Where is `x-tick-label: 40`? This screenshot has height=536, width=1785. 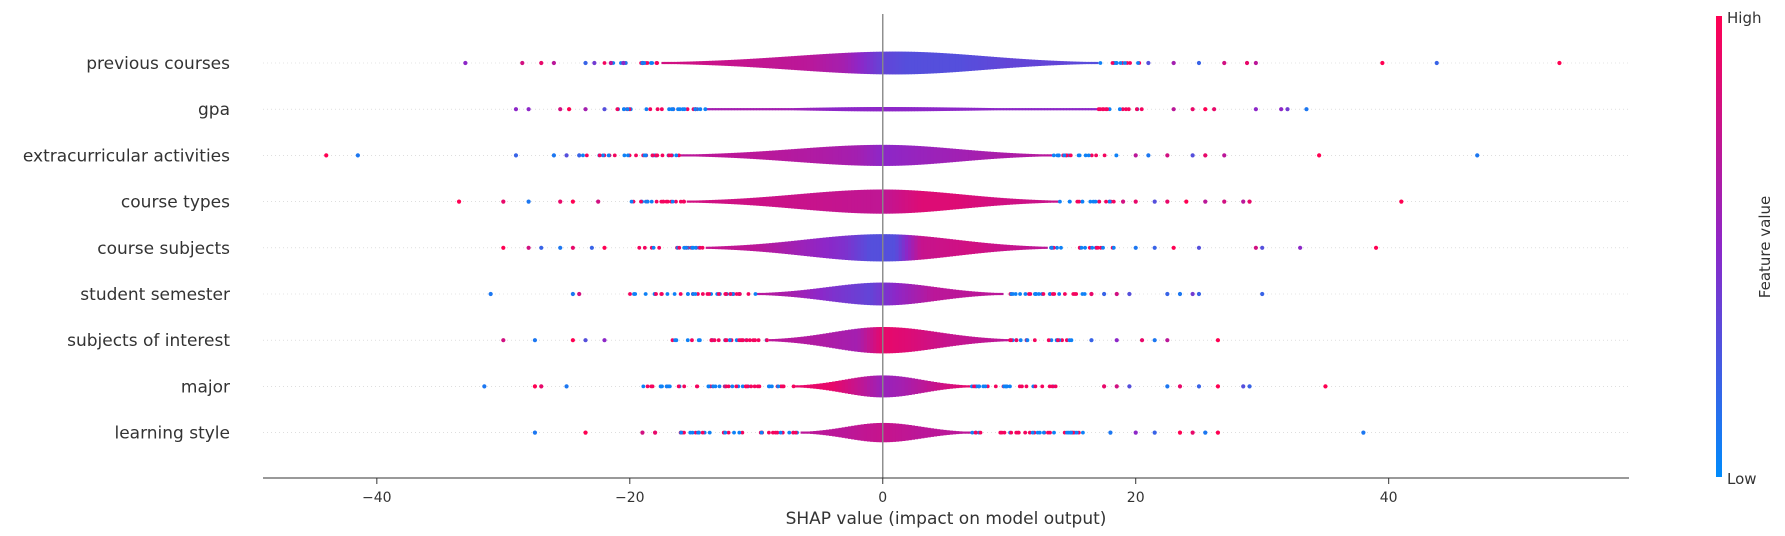 x-tick-label: 40 is located at coordinates (1389, 498).